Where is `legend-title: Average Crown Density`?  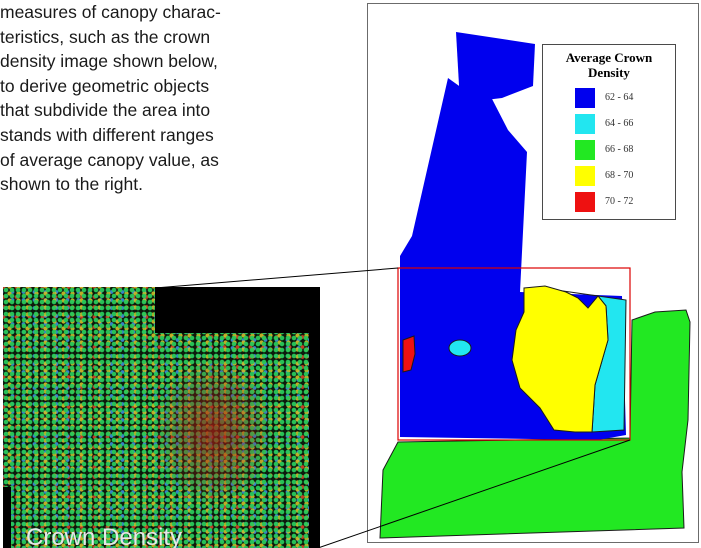
legend-title: Average Crown Density is located at coordinates (609, 65).